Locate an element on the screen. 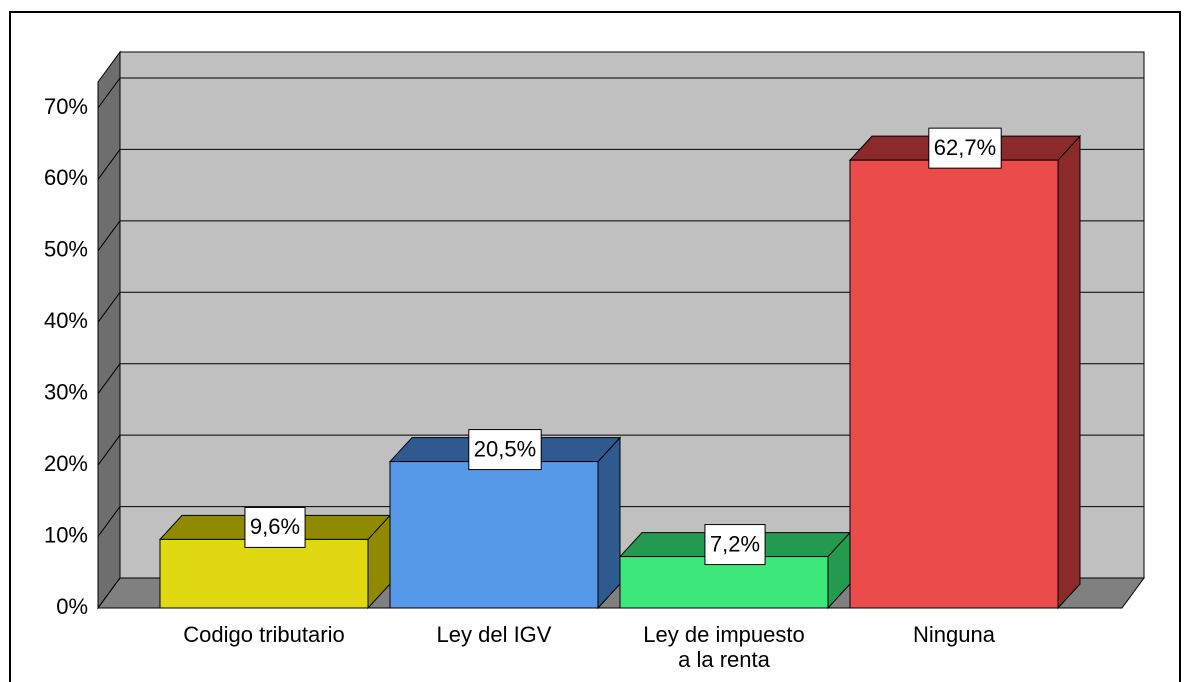 The height and width of the screenshot is (682, 1191). value-label: 20,5% is located at coordinates (505, 448).